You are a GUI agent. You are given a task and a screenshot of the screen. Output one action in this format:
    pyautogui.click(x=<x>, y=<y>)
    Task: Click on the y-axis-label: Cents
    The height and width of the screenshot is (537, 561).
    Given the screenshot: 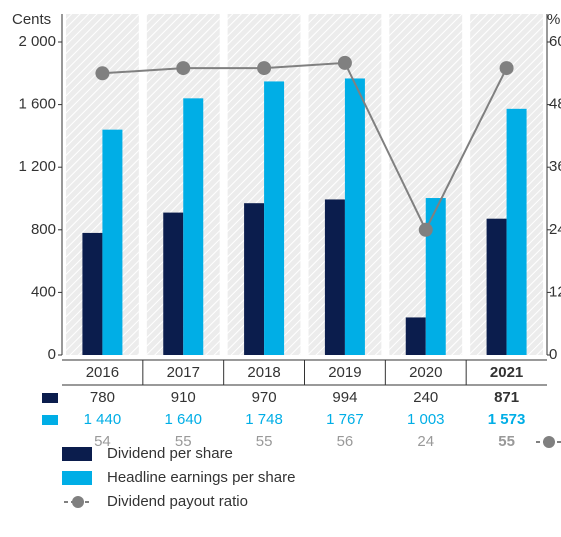 What is the action you would take?
    pyautogui.click(x=31, y=19)
    